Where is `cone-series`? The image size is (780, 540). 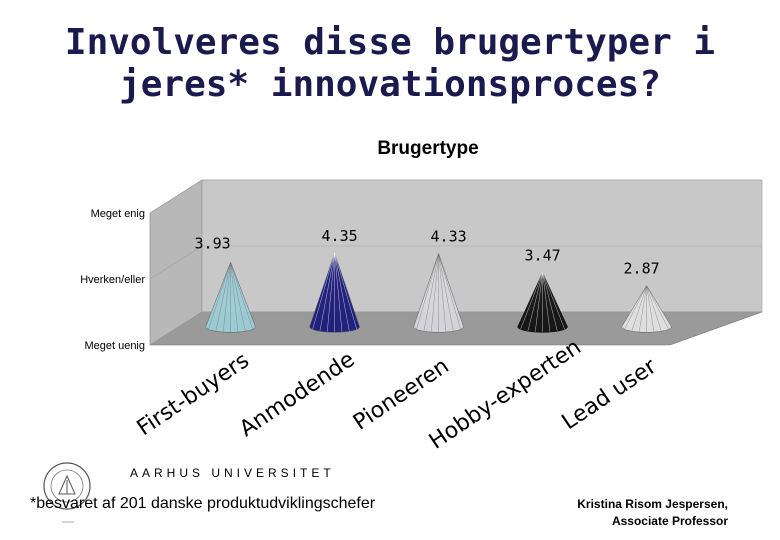
cone-series is located at coordinates (438, 292).